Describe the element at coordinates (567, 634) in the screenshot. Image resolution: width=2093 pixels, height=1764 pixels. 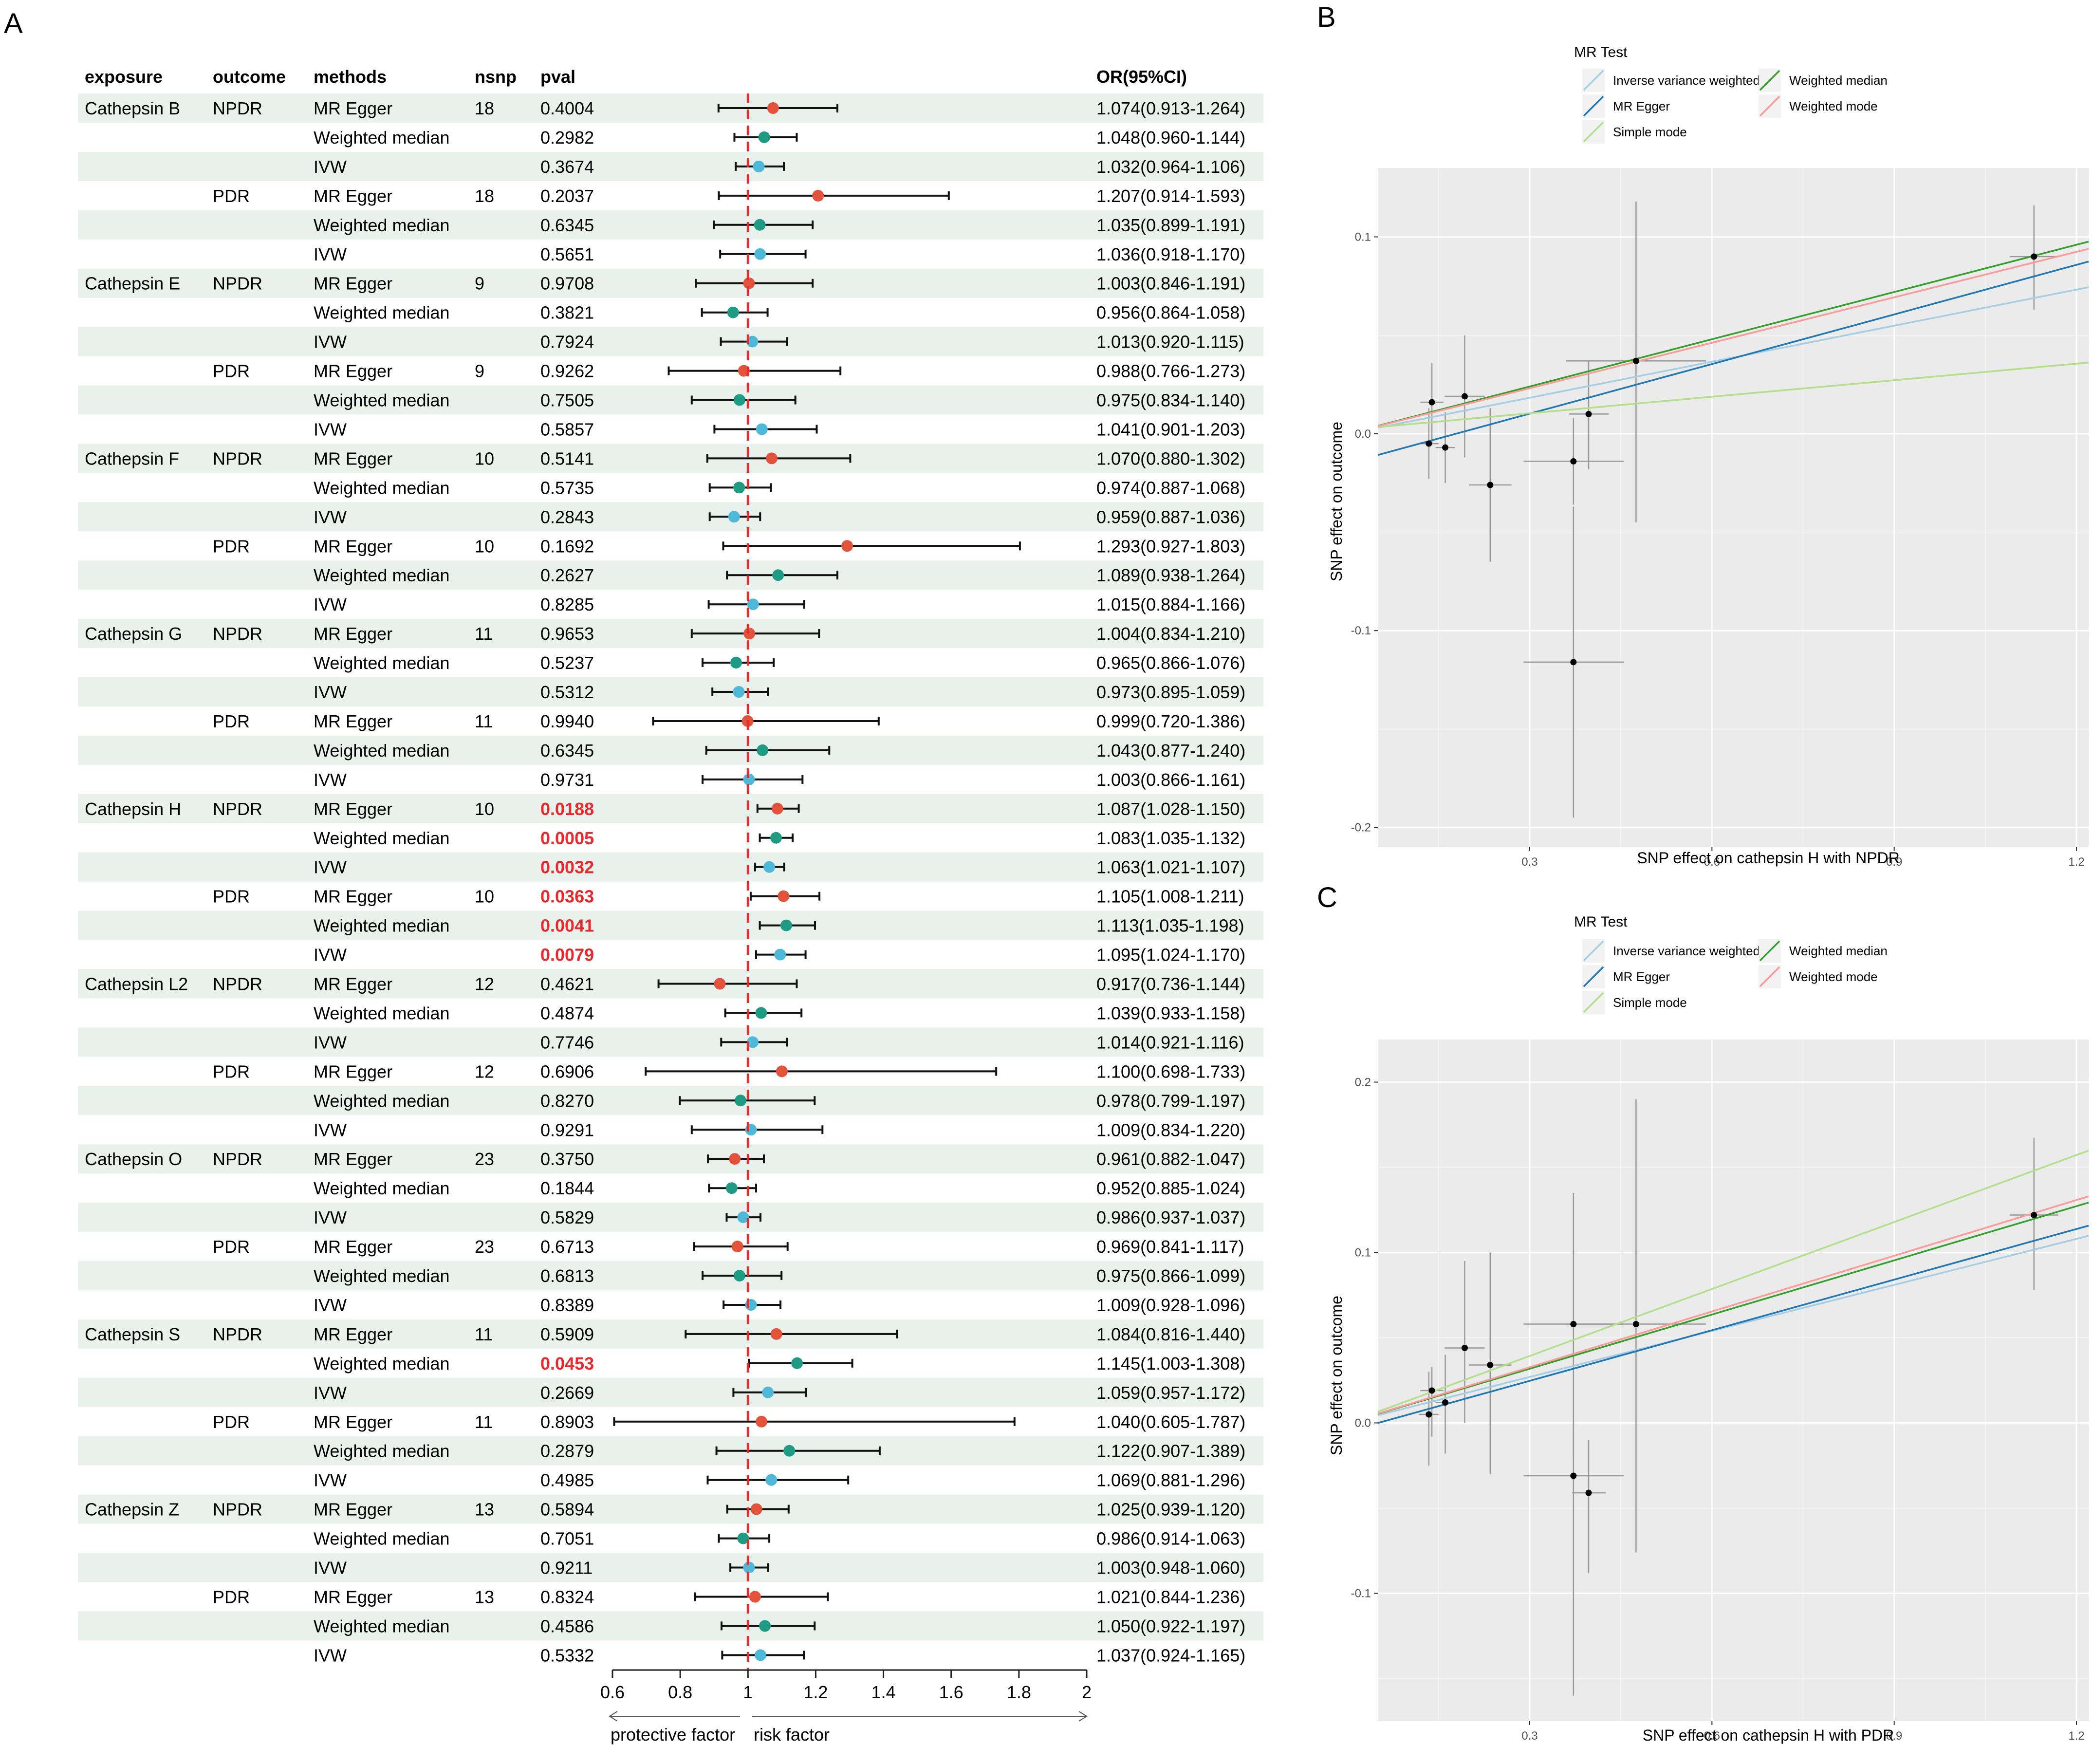
I see `row-pval: 0.9653` at that location.